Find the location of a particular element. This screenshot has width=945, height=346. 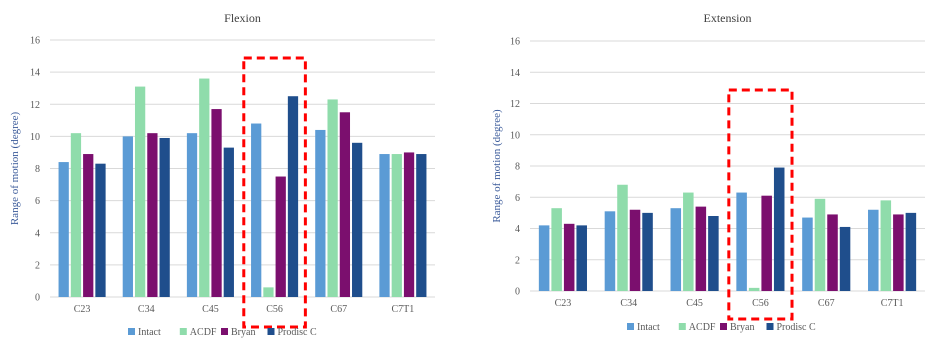

bar-bryan-c23 is located at coordinates (569, 257).